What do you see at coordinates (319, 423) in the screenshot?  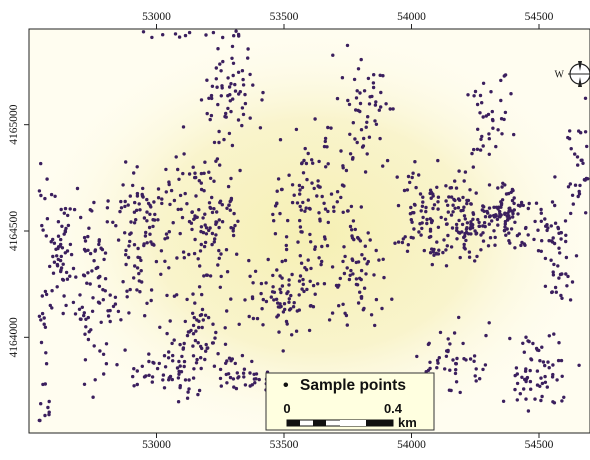 I see `scale-bar-segment` at bounding box center [319, 423].